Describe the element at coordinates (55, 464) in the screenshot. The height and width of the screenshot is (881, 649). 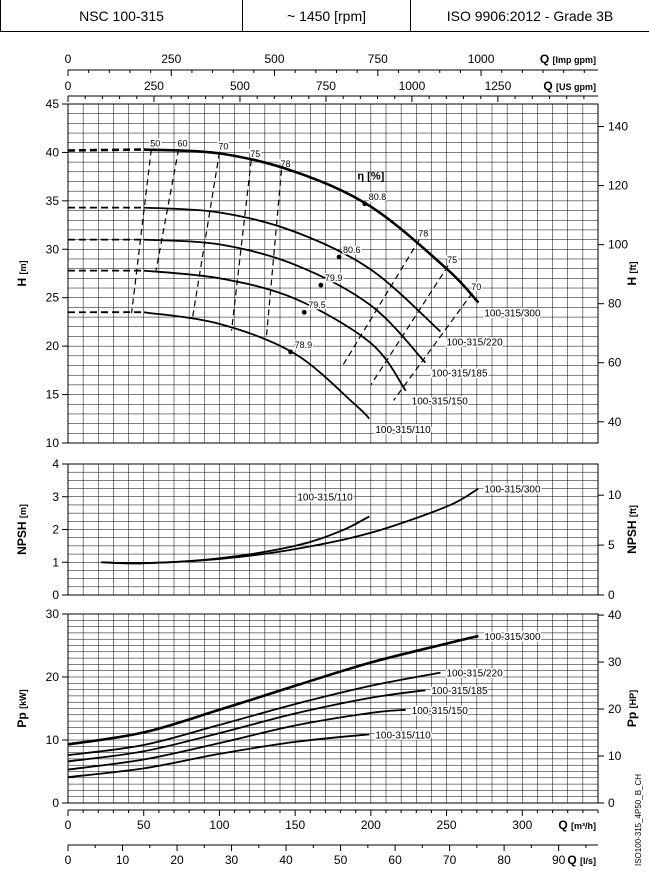
I see `y-tick-label: 4` at that location.